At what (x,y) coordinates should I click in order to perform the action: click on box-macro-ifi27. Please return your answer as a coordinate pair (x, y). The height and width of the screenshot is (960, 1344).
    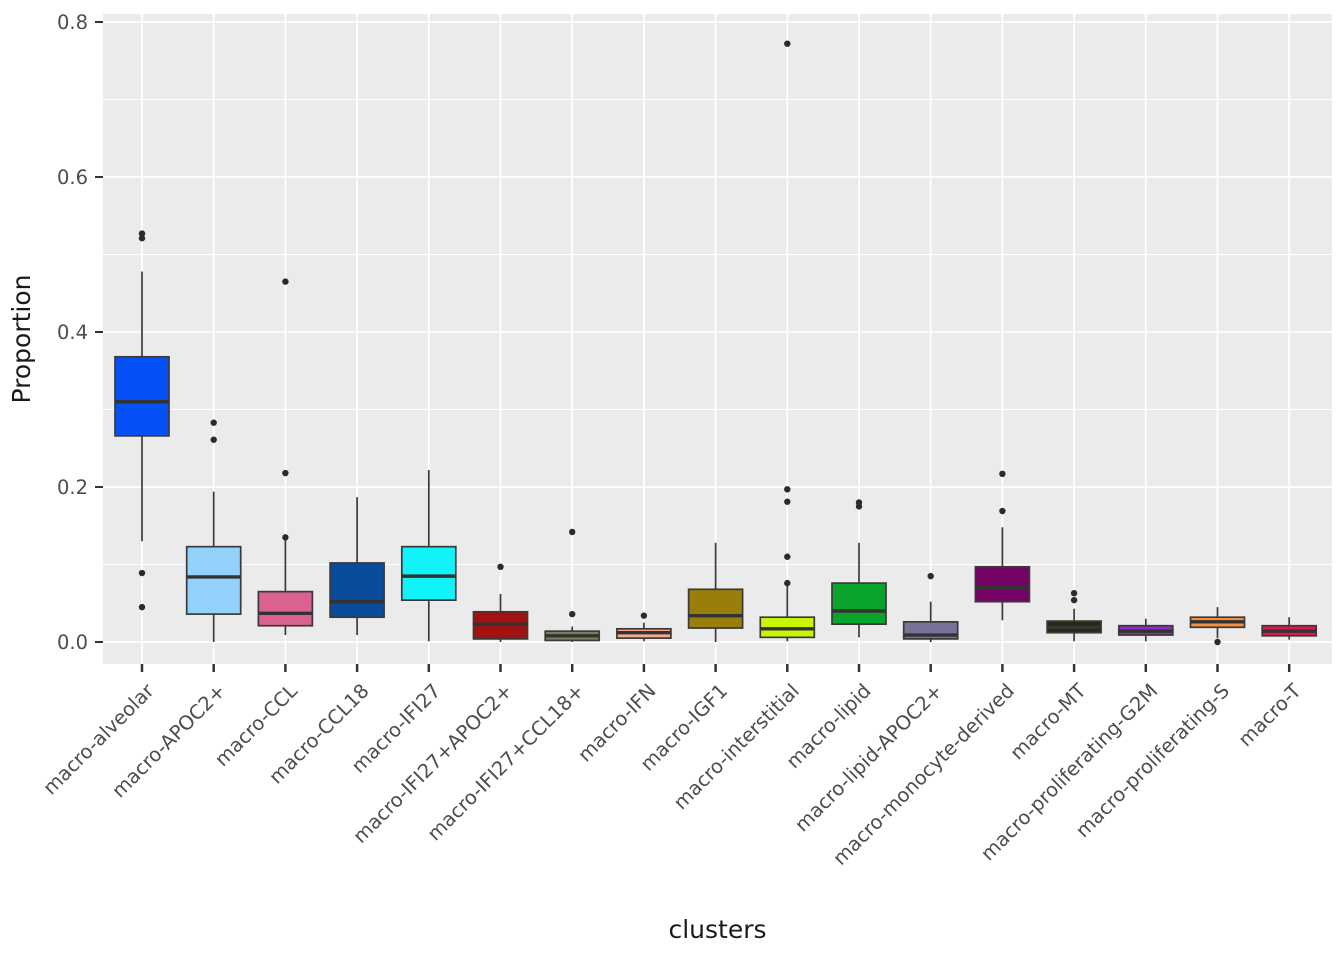
    Looking at the image, I should click on (428, 555).